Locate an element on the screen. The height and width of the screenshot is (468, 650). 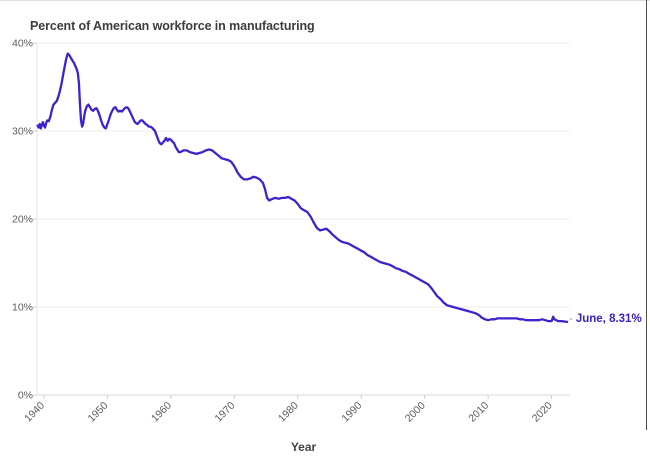
frame-right-border is located at coordinates (646, 215).